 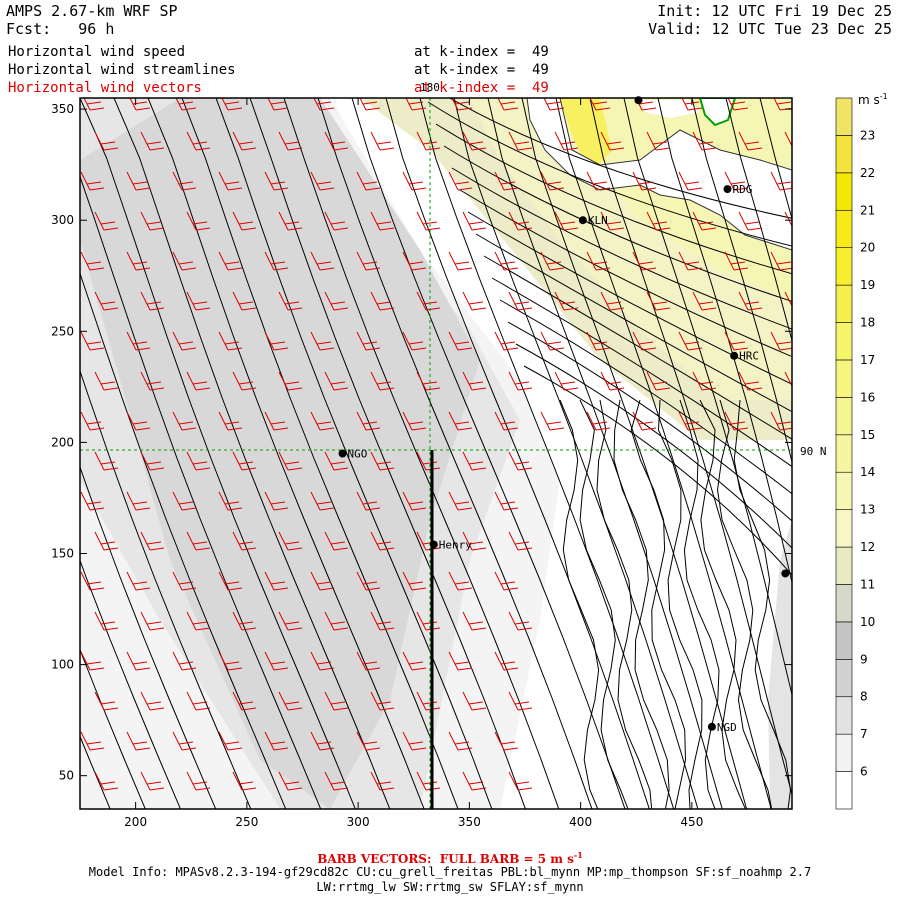 I want to click on y-tick-label: 100, so click(x=62, y=665).